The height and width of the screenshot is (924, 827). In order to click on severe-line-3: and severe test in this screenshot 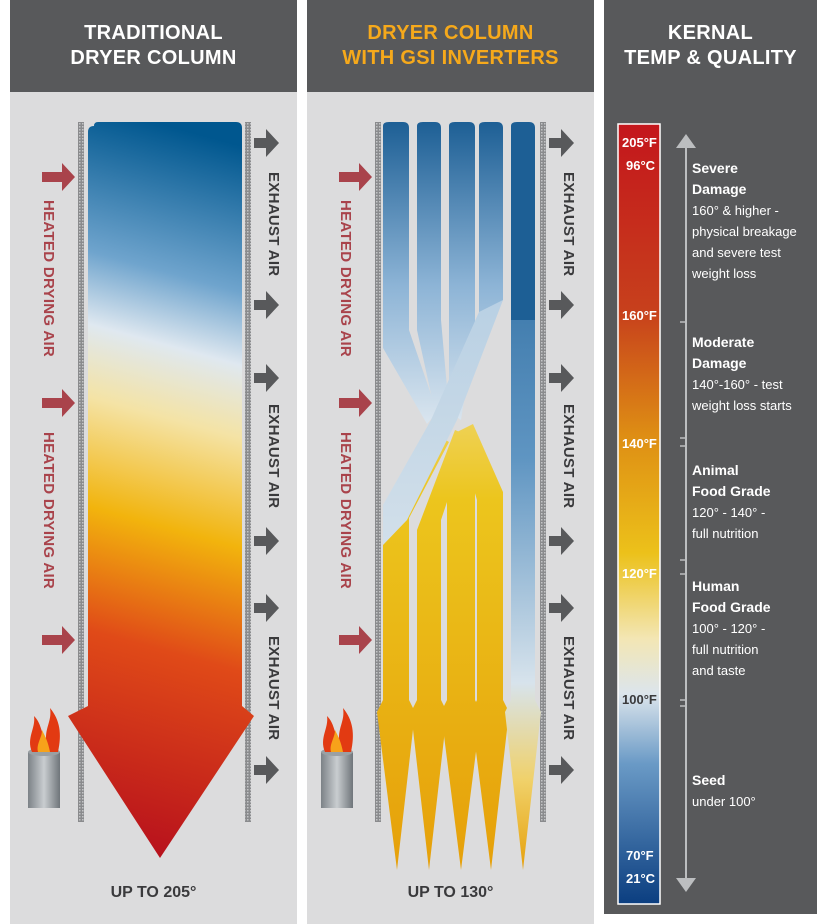, I will do `click(736, 252)`.